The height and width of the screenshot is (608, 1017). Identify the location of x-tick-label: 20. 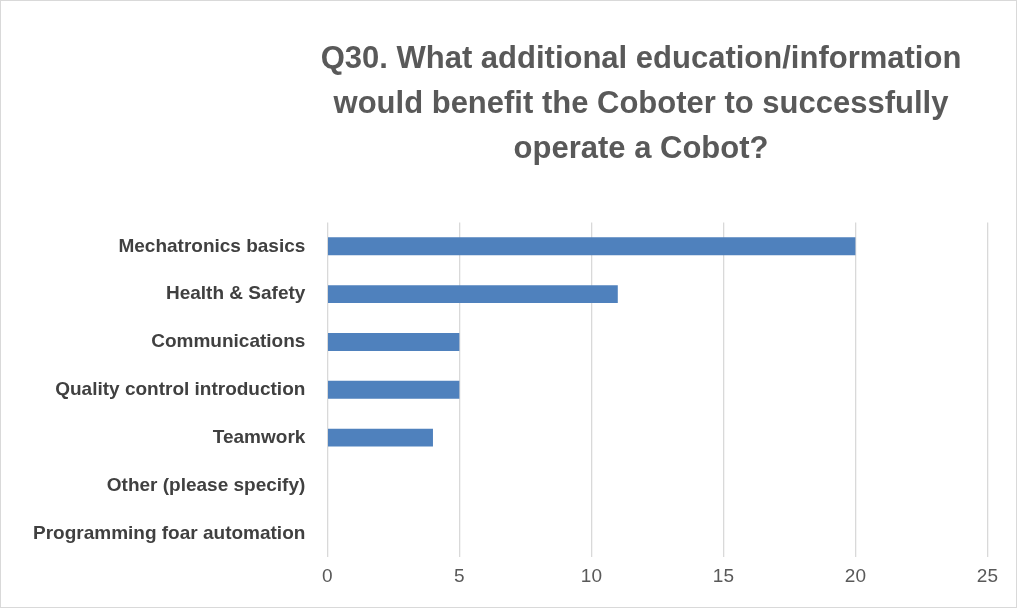
(855, 575).